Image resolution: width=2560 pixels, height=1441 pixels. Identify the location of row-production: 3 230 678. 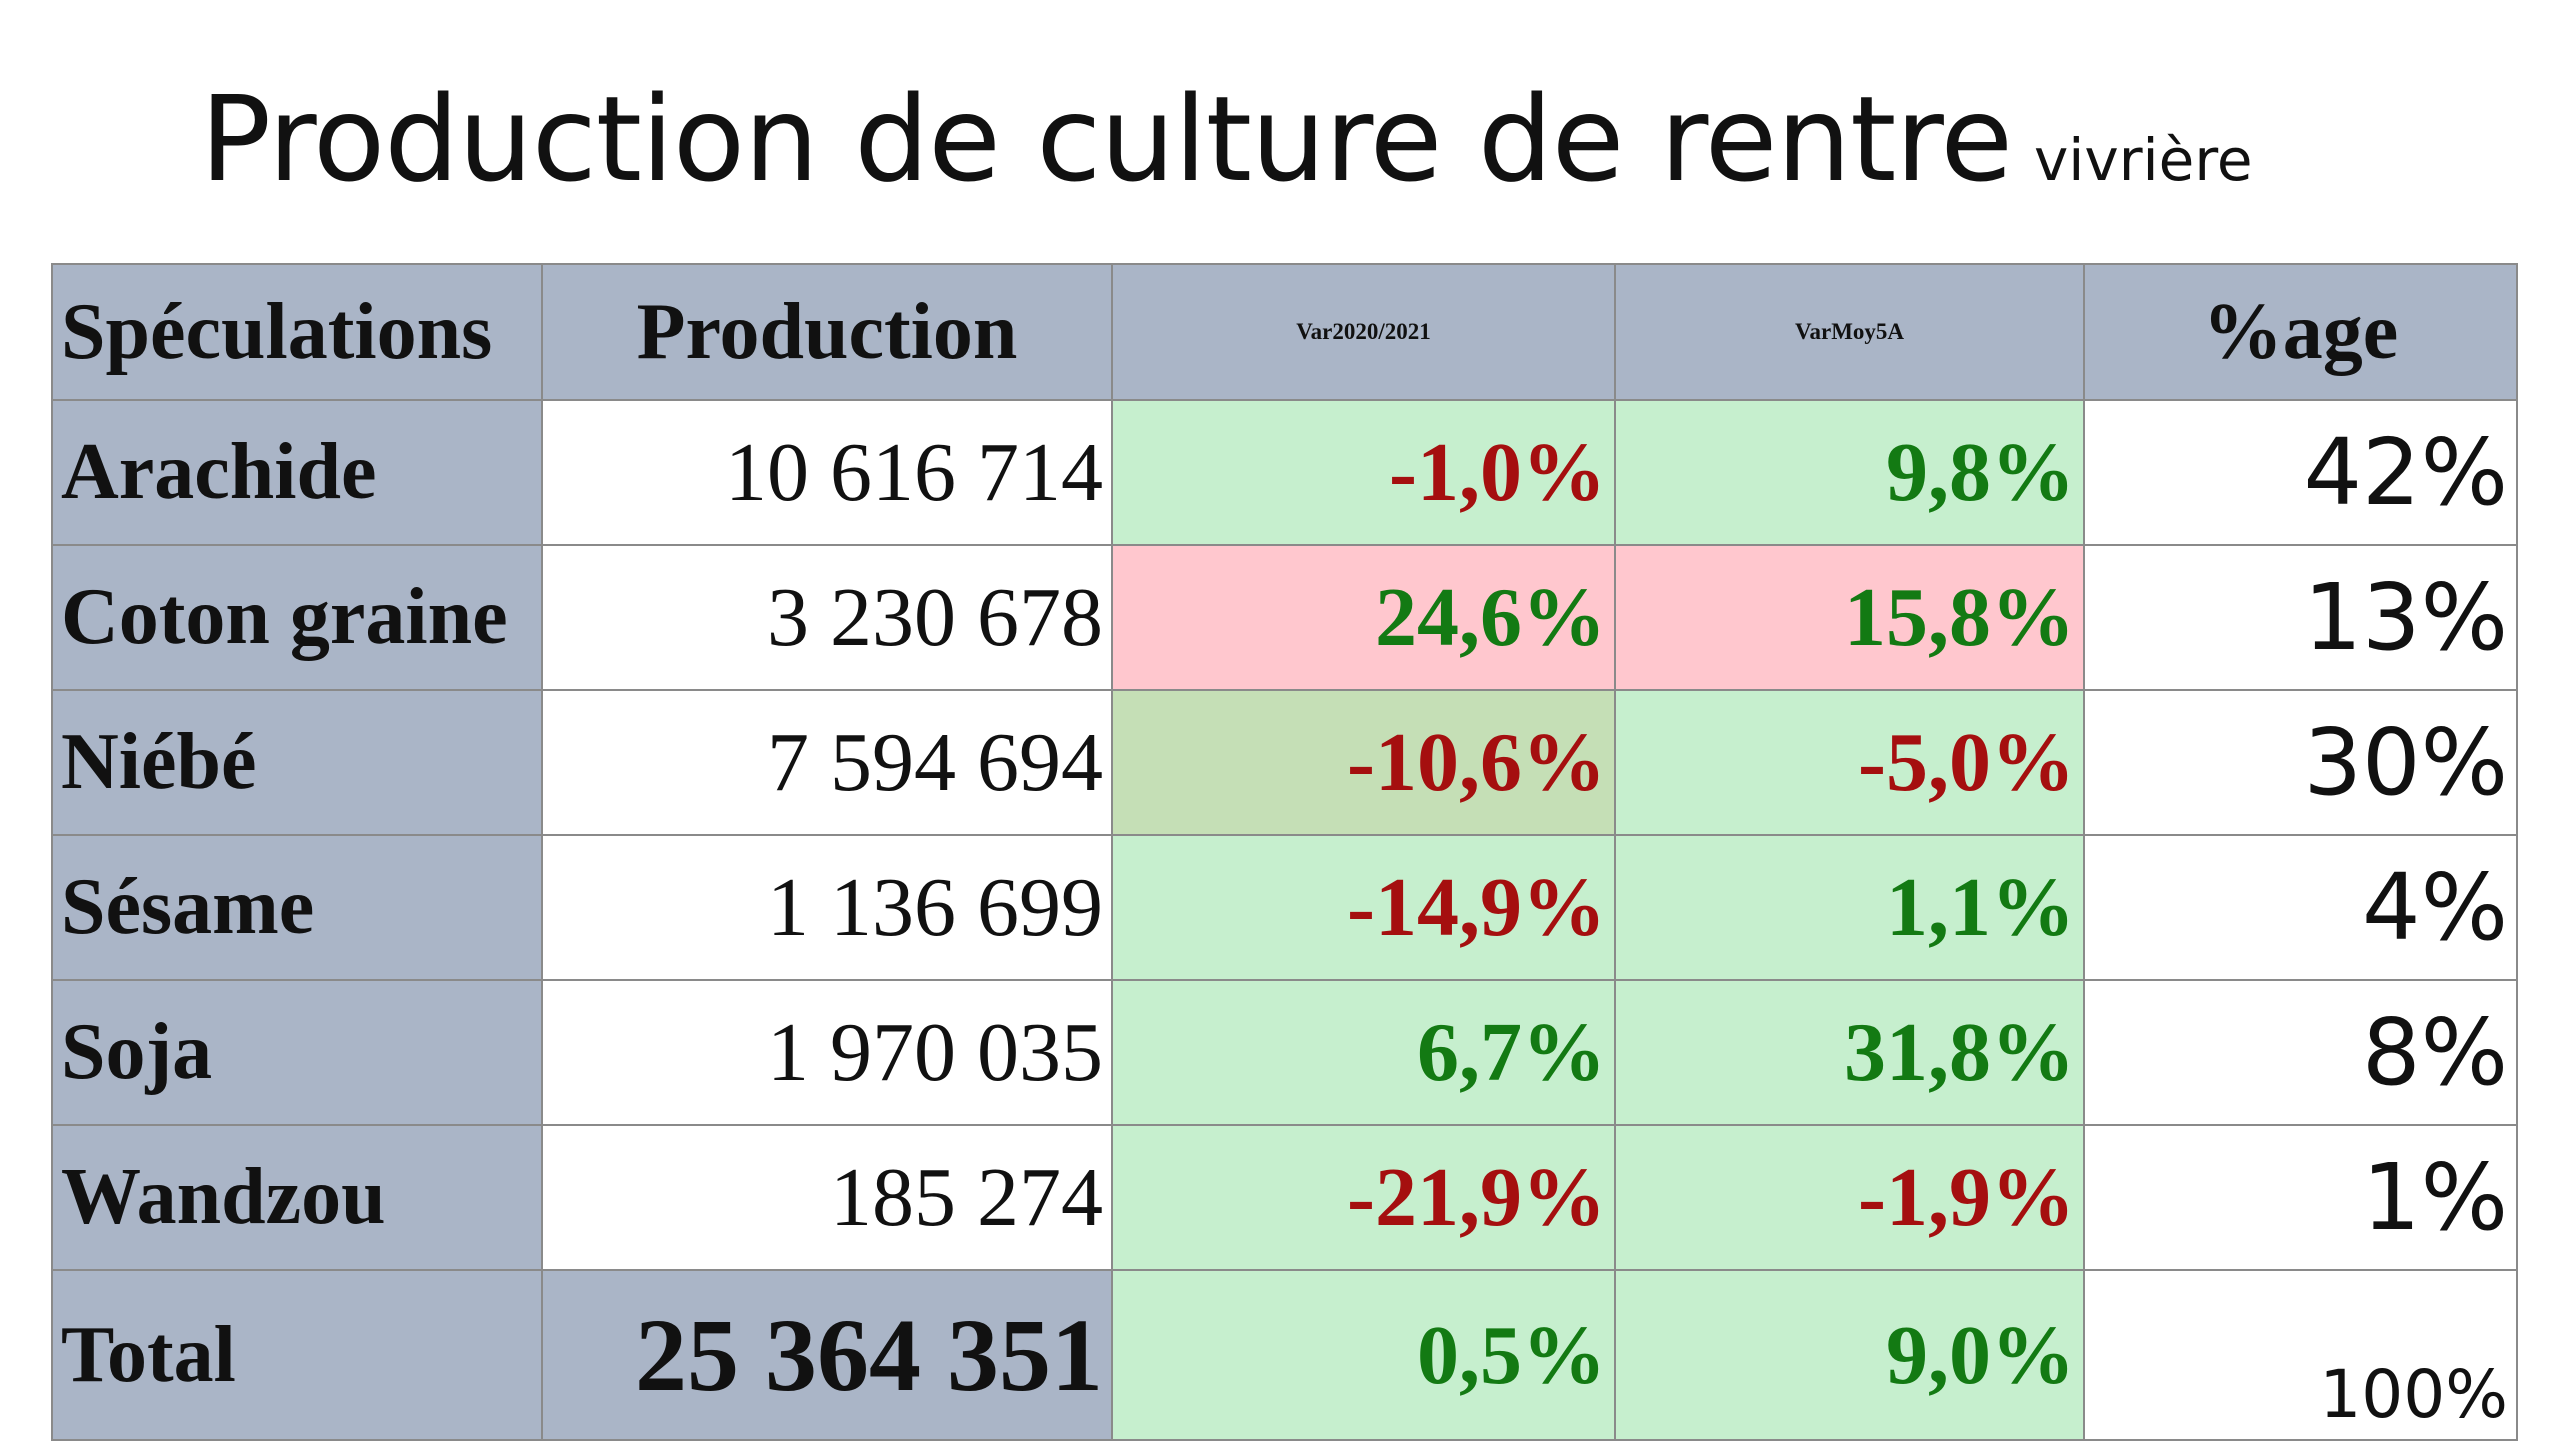
(827, 617).